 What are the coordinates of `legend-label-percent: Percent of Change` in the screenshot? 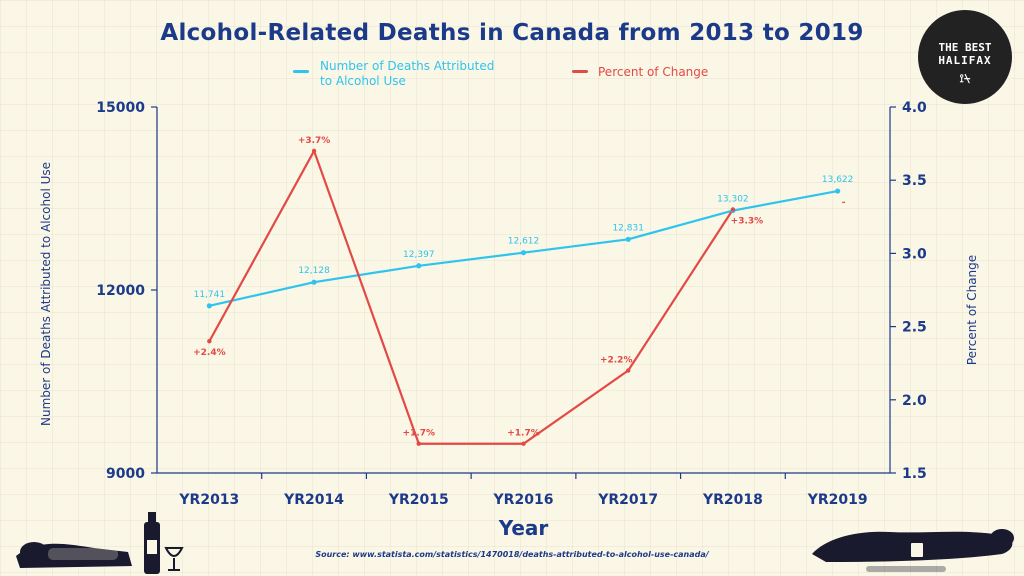 It's located at (653, 72).